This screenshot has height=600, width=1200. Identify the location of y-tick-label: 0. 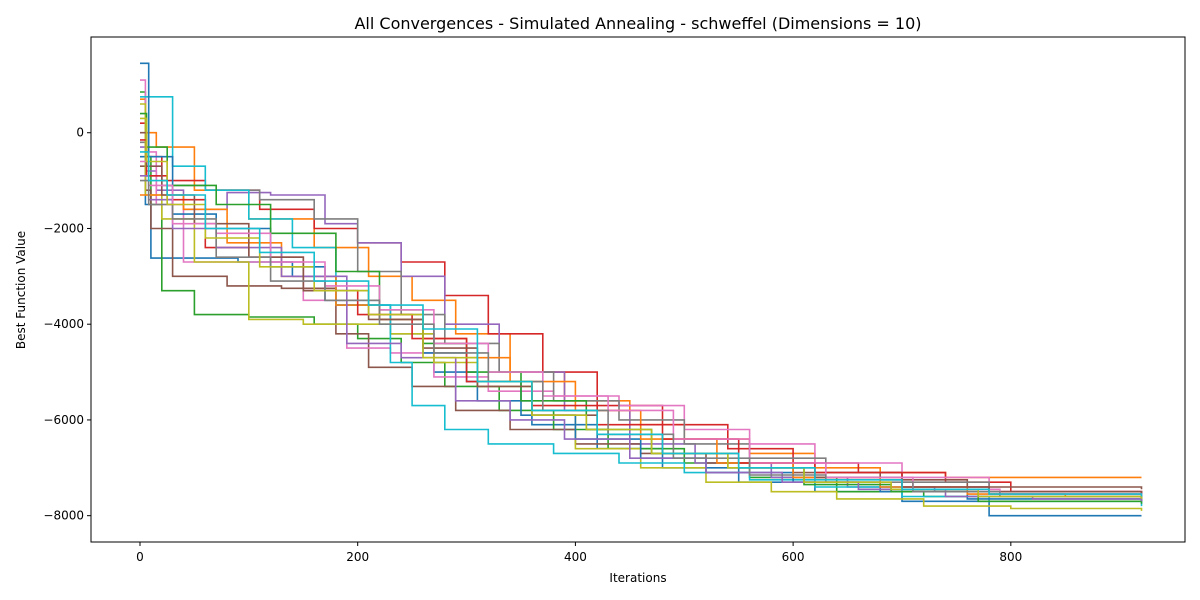
(80, 133).